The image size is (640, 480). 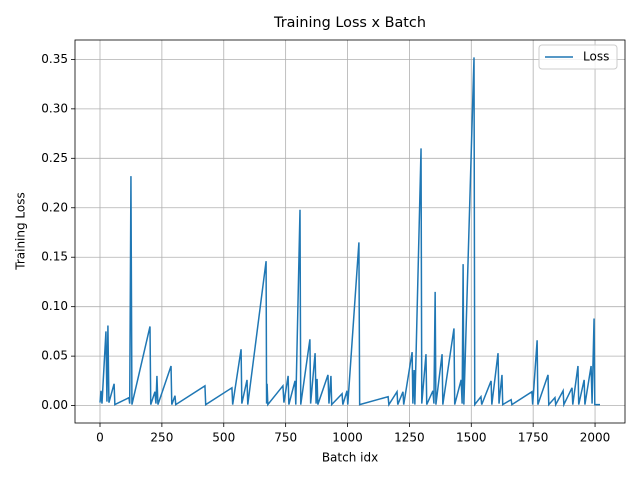 I want to click on y-tick-label: 0.10, so click(x=54, y=306).